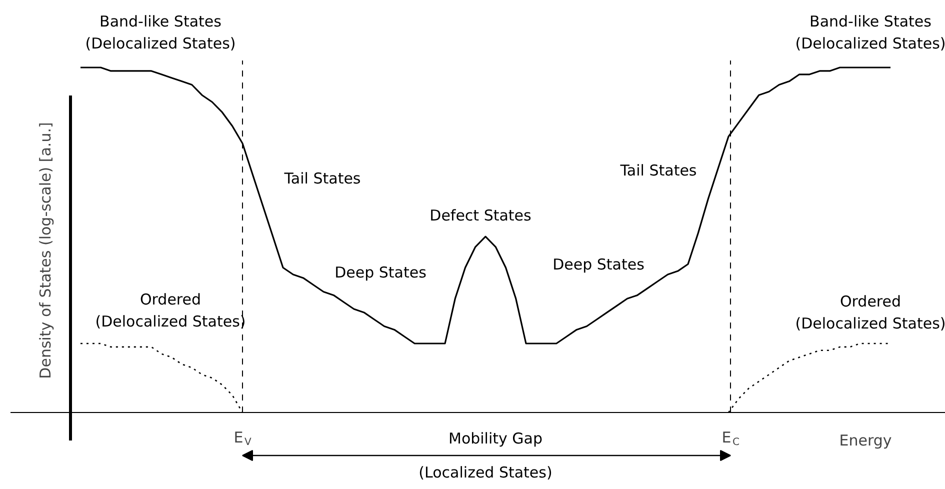 The height and width of the screenshot is (489, 945). I want to click on annotation: Defect States, so click(481, 215).